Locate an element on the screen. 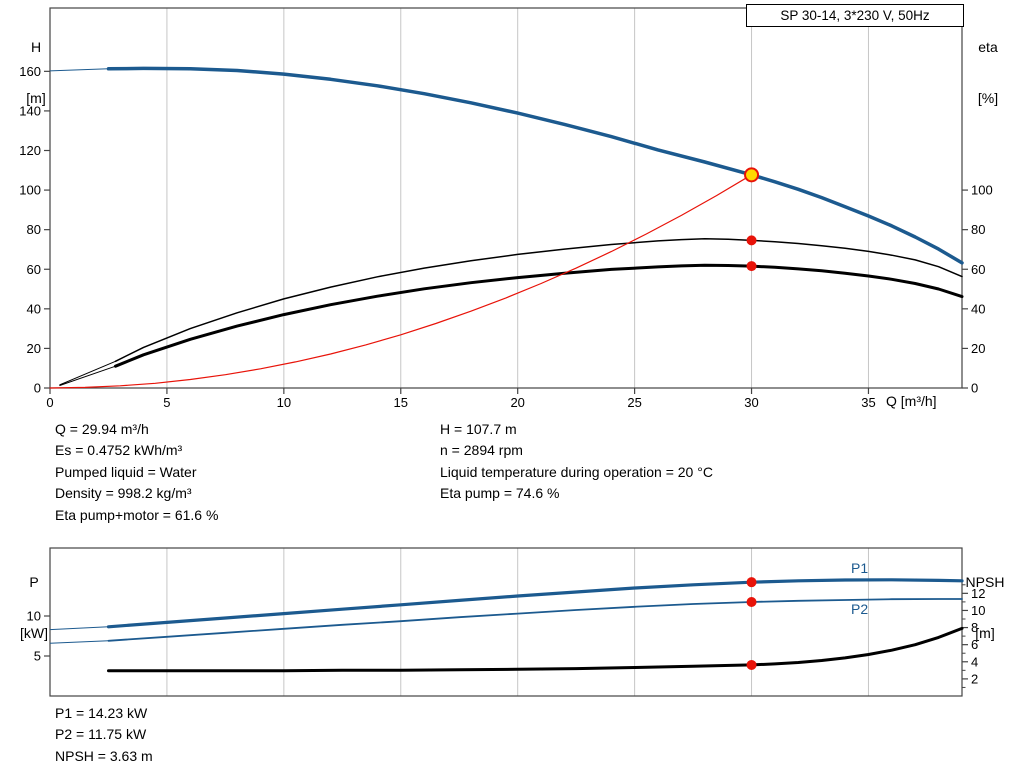 This screenshot has height=781, width=1024. eta-pump-motor-point-marker is located at coordinates (751, 266).